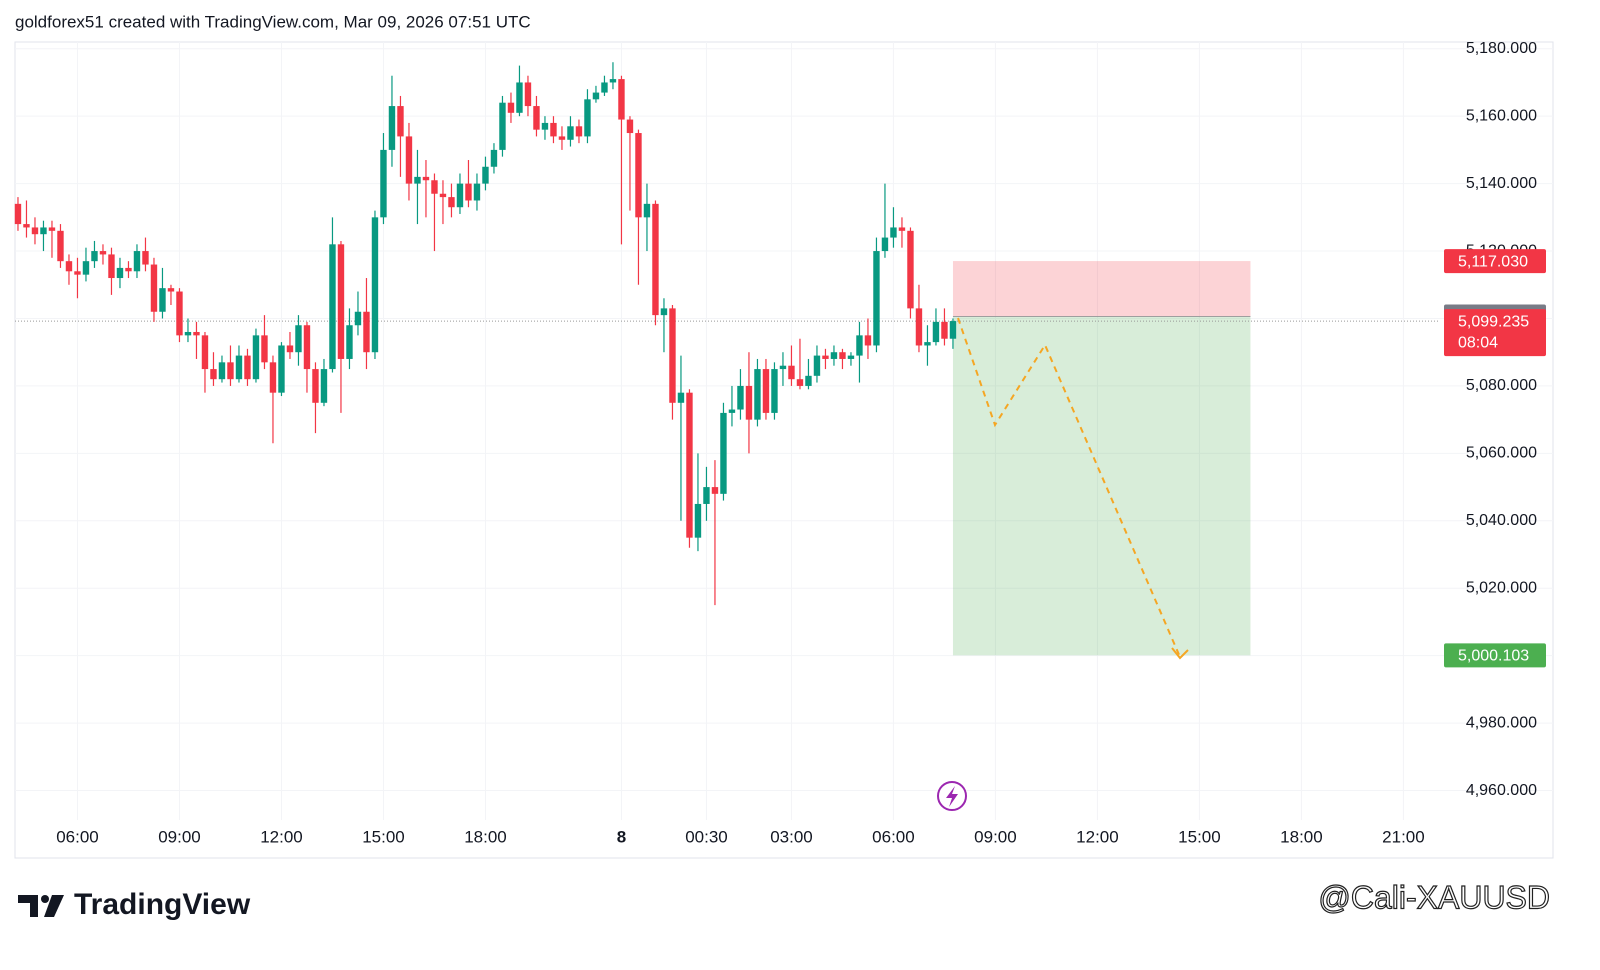  Describe the element at coordinates (1493, 656) in the screenshot. I see `target-tag: 5,000.103` at that location.